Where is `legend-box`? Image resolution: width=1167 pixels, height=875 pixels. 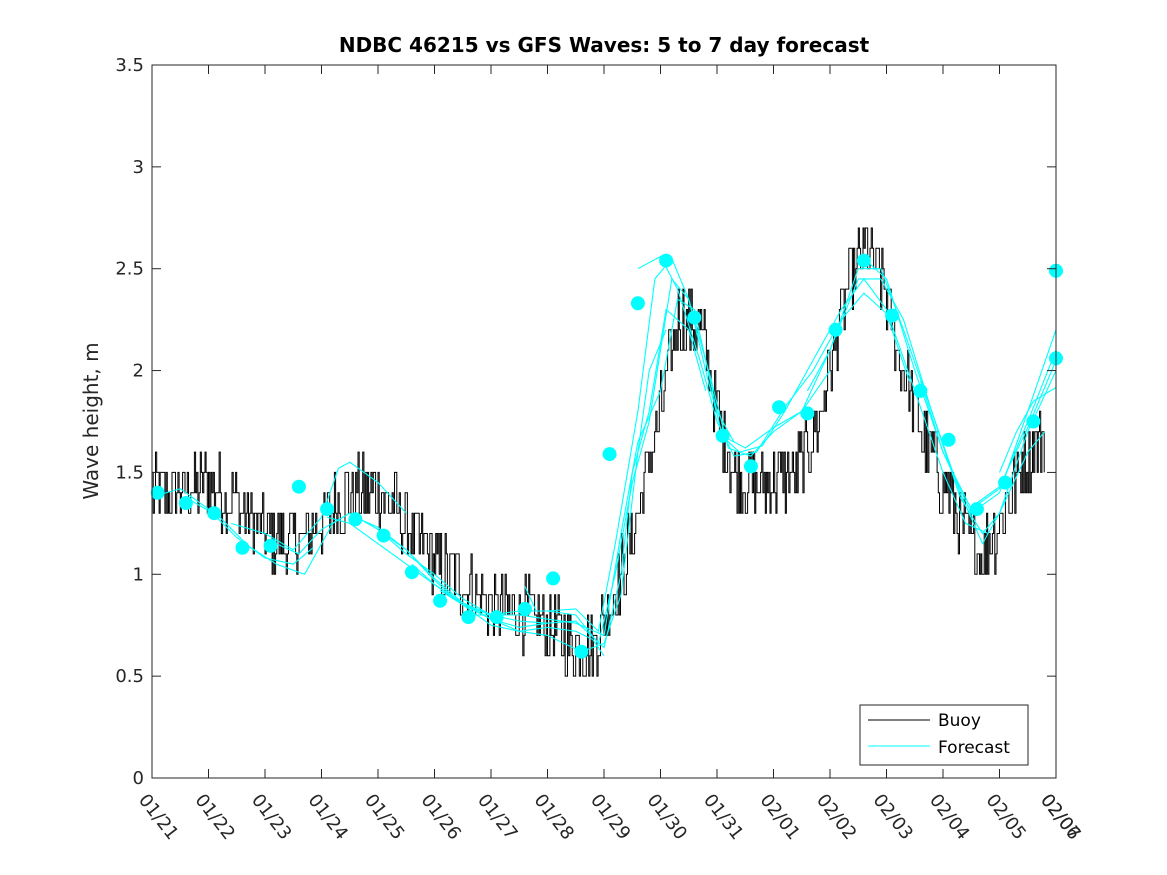 legend-box is located at coordinates (944, 735).